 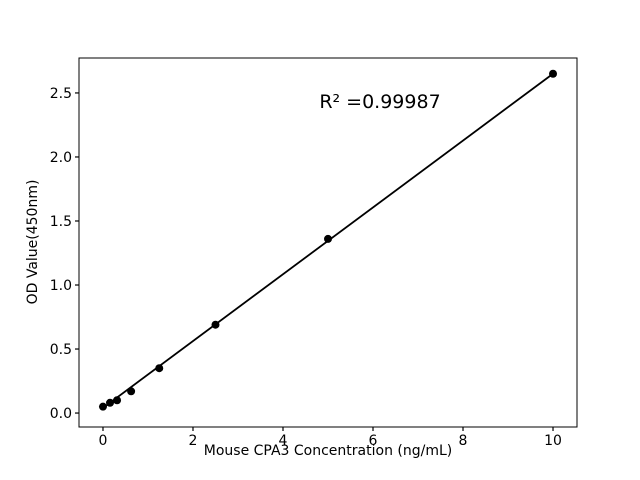 What do you see at coordinates (61, 254) in the screenshot?
I see `y-axis-tick-labels: 0.0 0.5 1.0 1.5 2.0 2.5` at bounding box center [61, 254].